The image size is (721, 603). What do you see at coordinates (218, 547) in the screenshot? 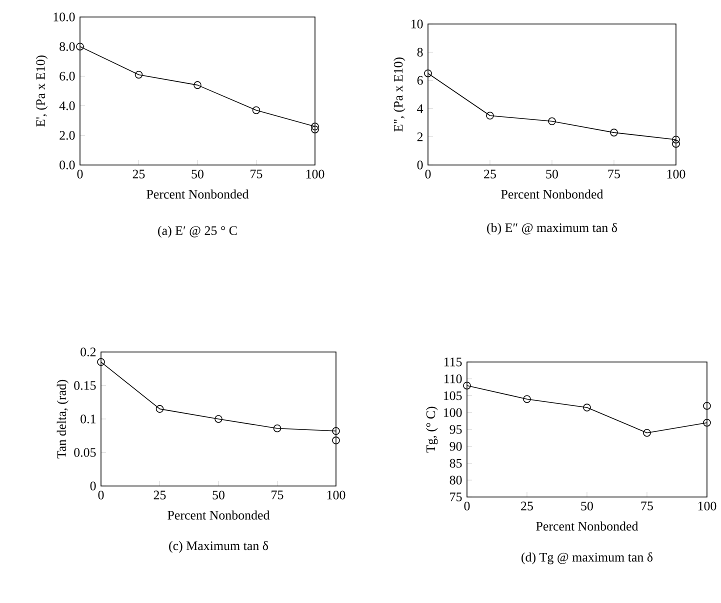
I see `text: (c) Maximum tan δ` at bounding box center [218, 547].